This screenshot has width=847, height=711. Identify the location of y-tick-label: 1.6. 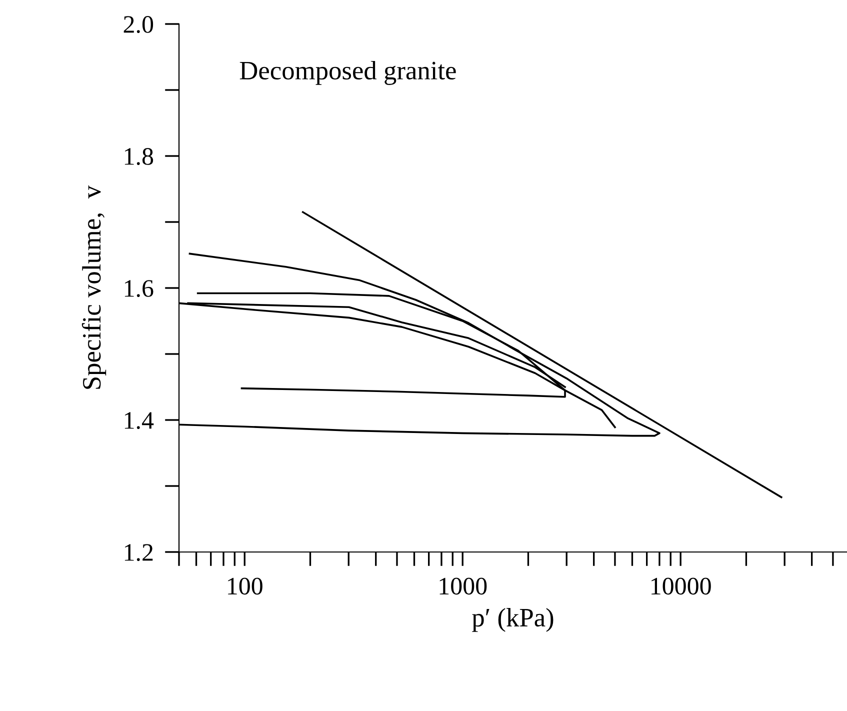
(139, 289).